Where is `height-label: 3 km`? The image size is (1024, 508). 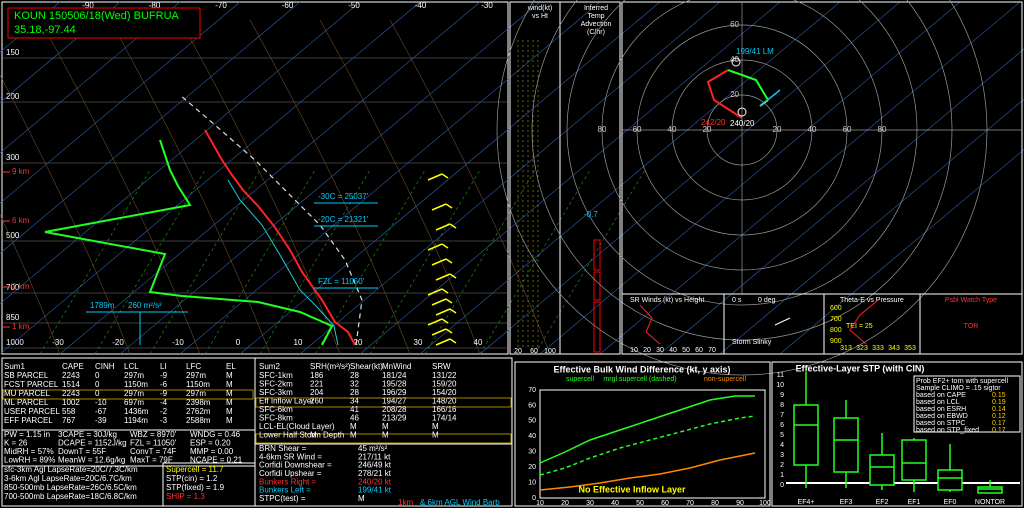 height-label: 3 km is located at coordinates (21, 286).